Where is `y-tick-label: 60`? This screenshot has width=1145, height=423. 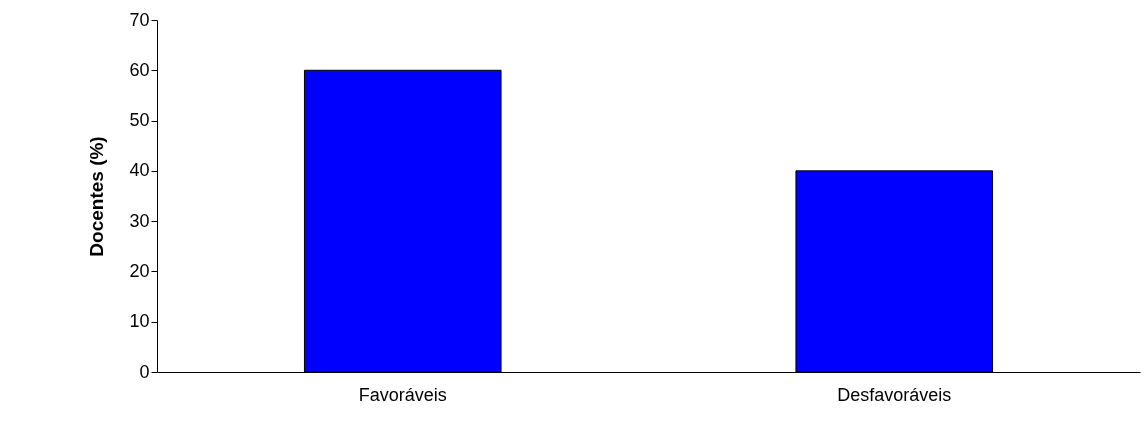 y-tick-label: 60 is located at coordinates (139, 69).